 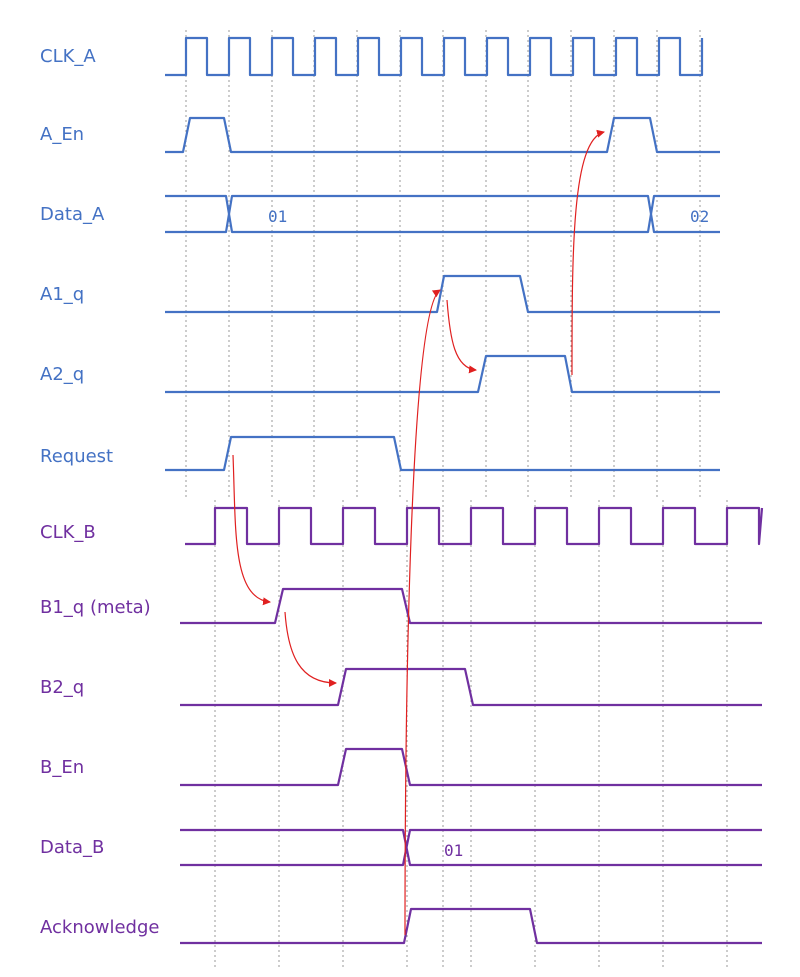 I want to click on waveform-data-a-top, so click(x=442, y=214).